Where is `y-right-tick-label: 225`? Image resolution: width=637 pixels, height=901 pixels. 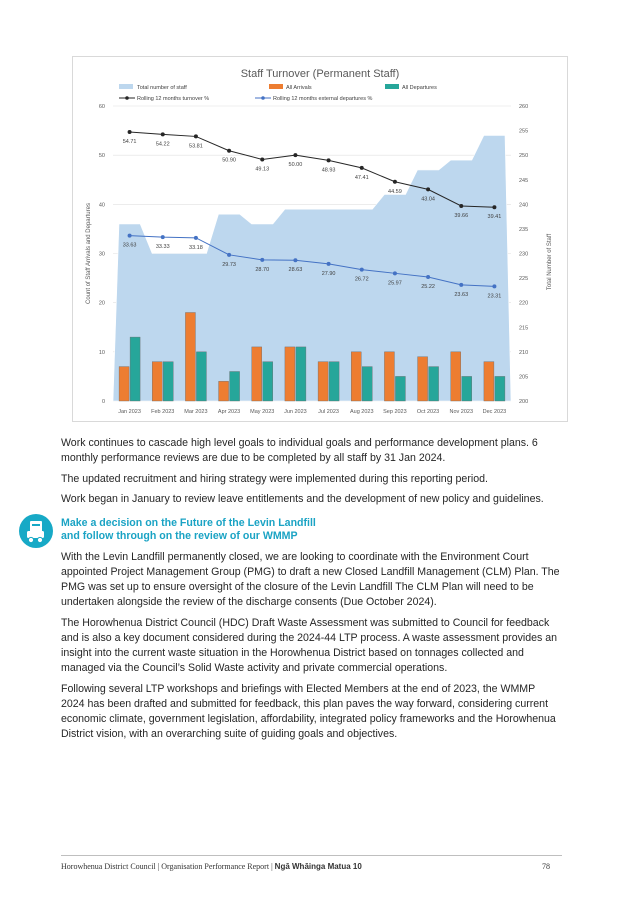
y-right-tick-label: 225 is located at coordinates (523, 279).